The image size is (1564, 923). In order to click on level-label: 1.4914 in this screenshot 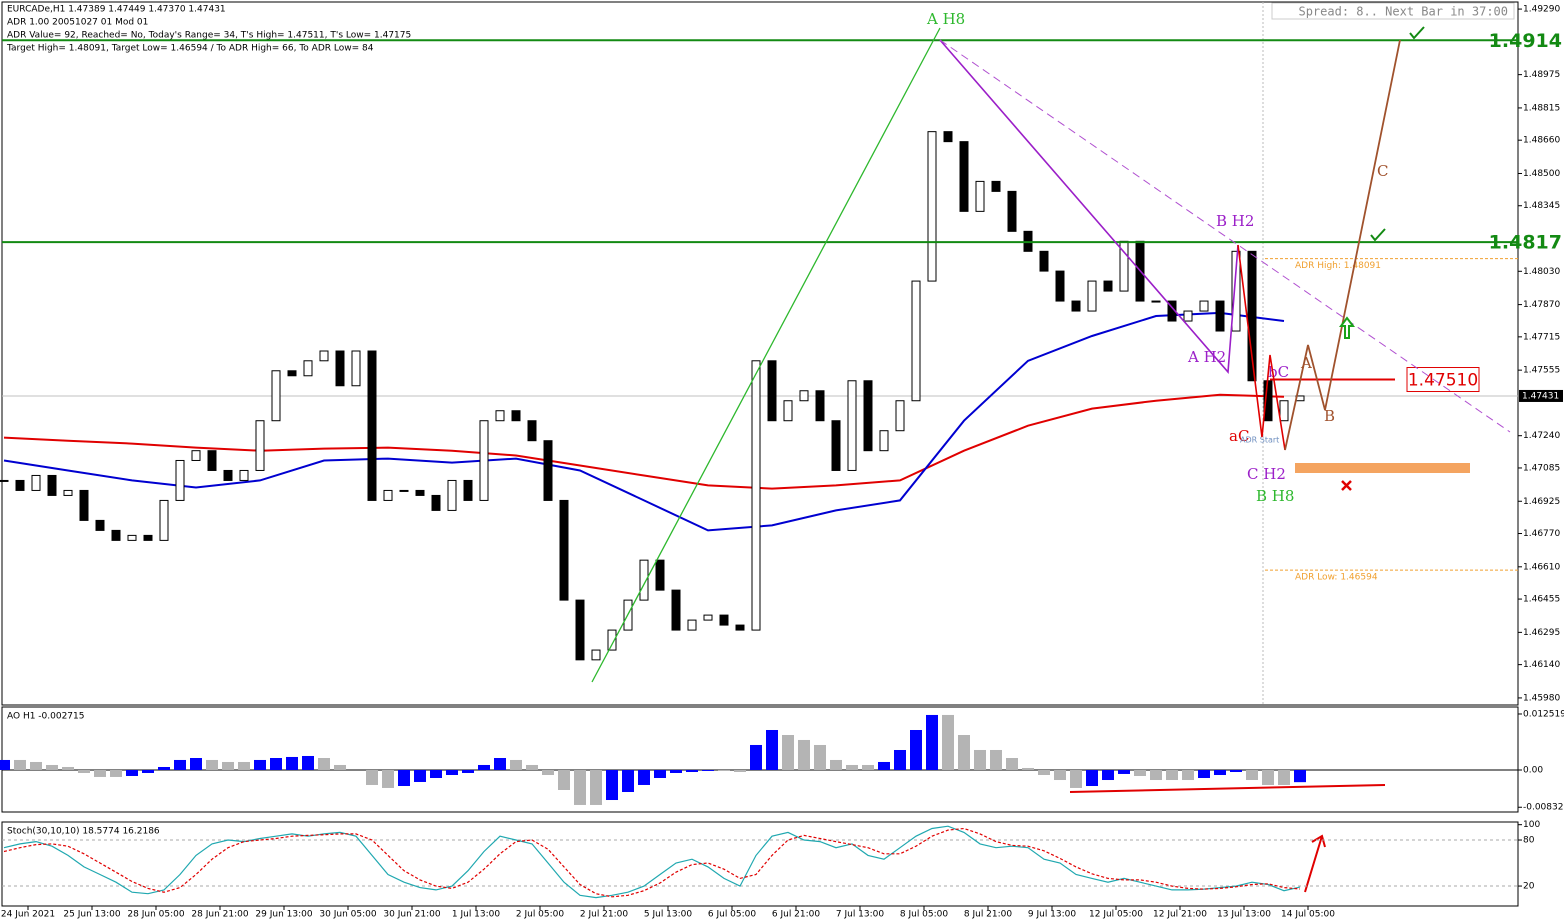, I will do `click(1525, 41)`.